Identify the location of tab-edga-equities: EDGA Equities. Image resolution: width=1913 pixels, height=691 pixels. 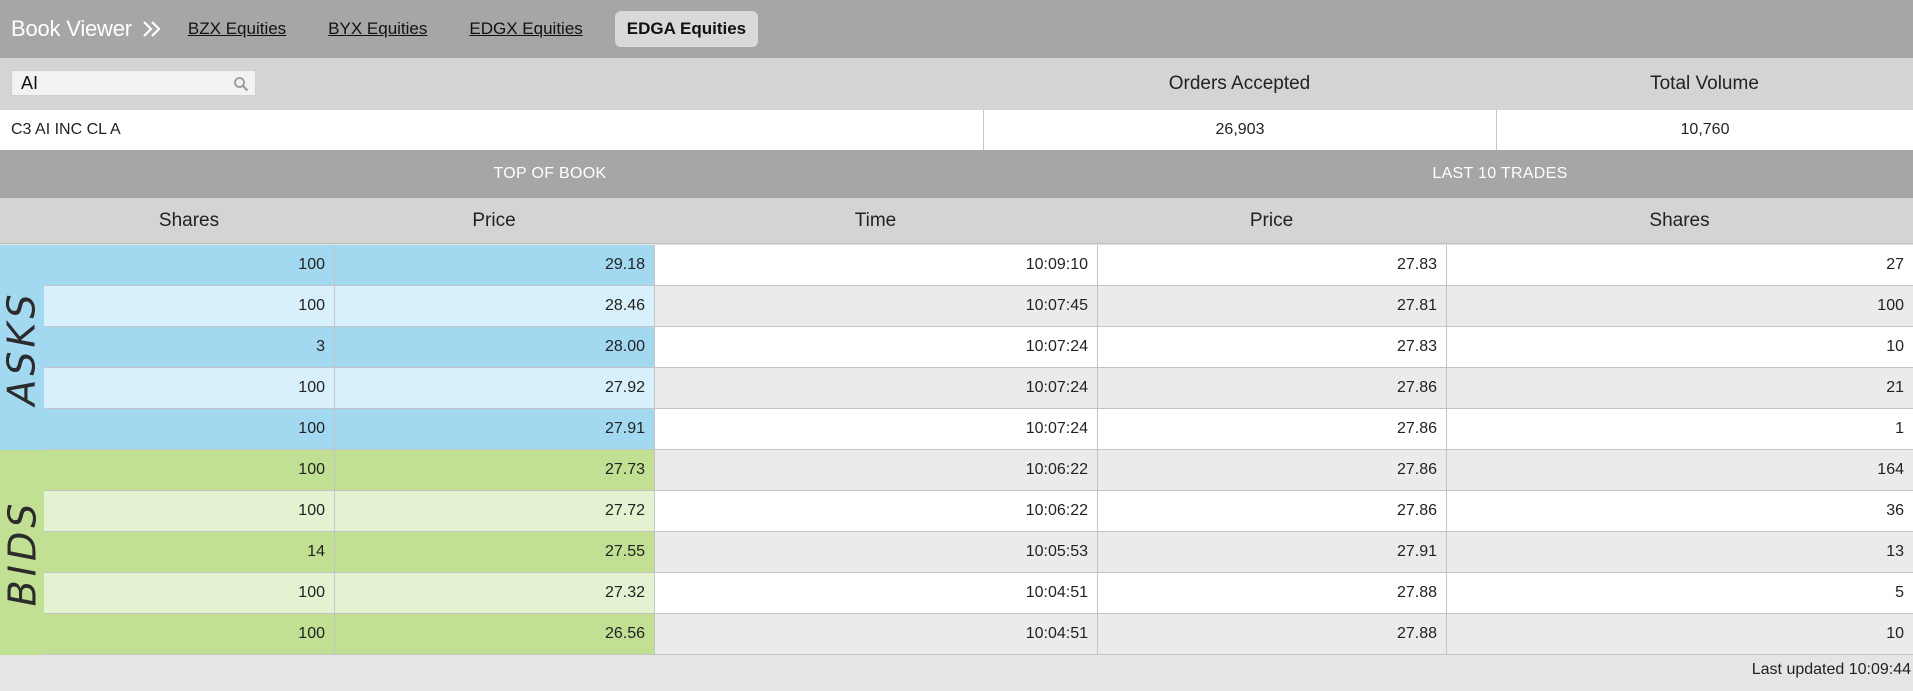
(686, 29).